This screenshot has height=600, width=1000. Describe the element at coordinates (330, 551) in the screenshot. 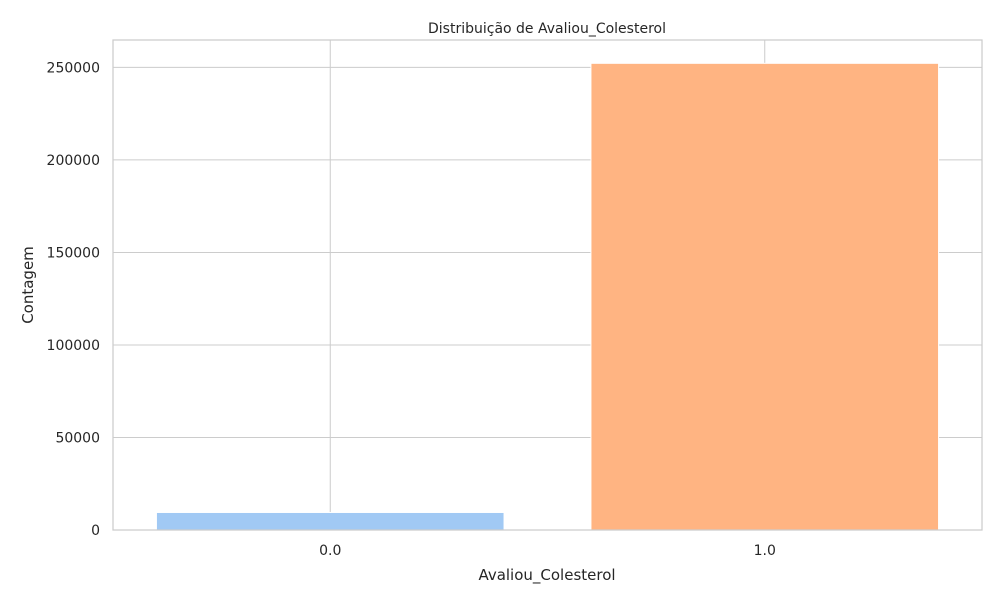

I see `x-tick-label: 0.0` at that location.